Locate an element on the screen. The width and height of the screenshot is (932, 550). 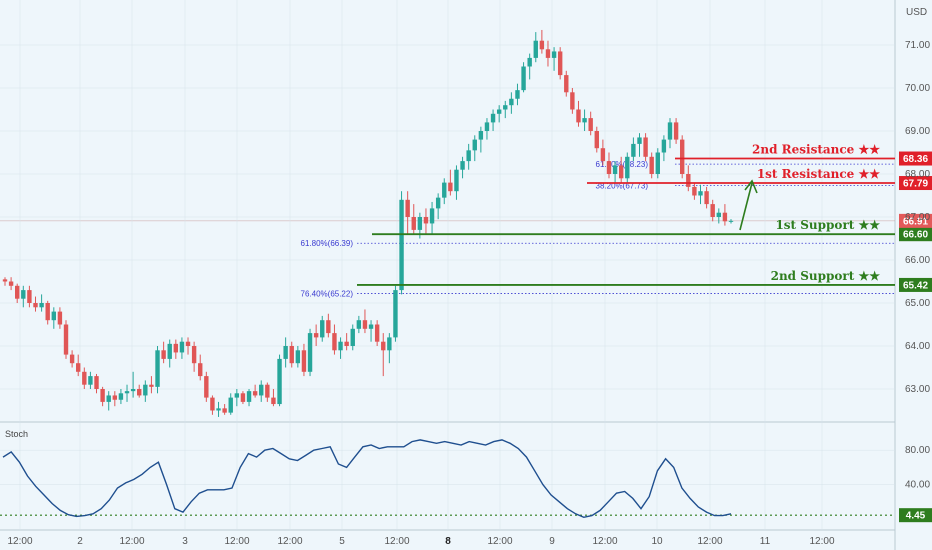
price-tick-label: 64.00 is located at coordinates (917, 346).